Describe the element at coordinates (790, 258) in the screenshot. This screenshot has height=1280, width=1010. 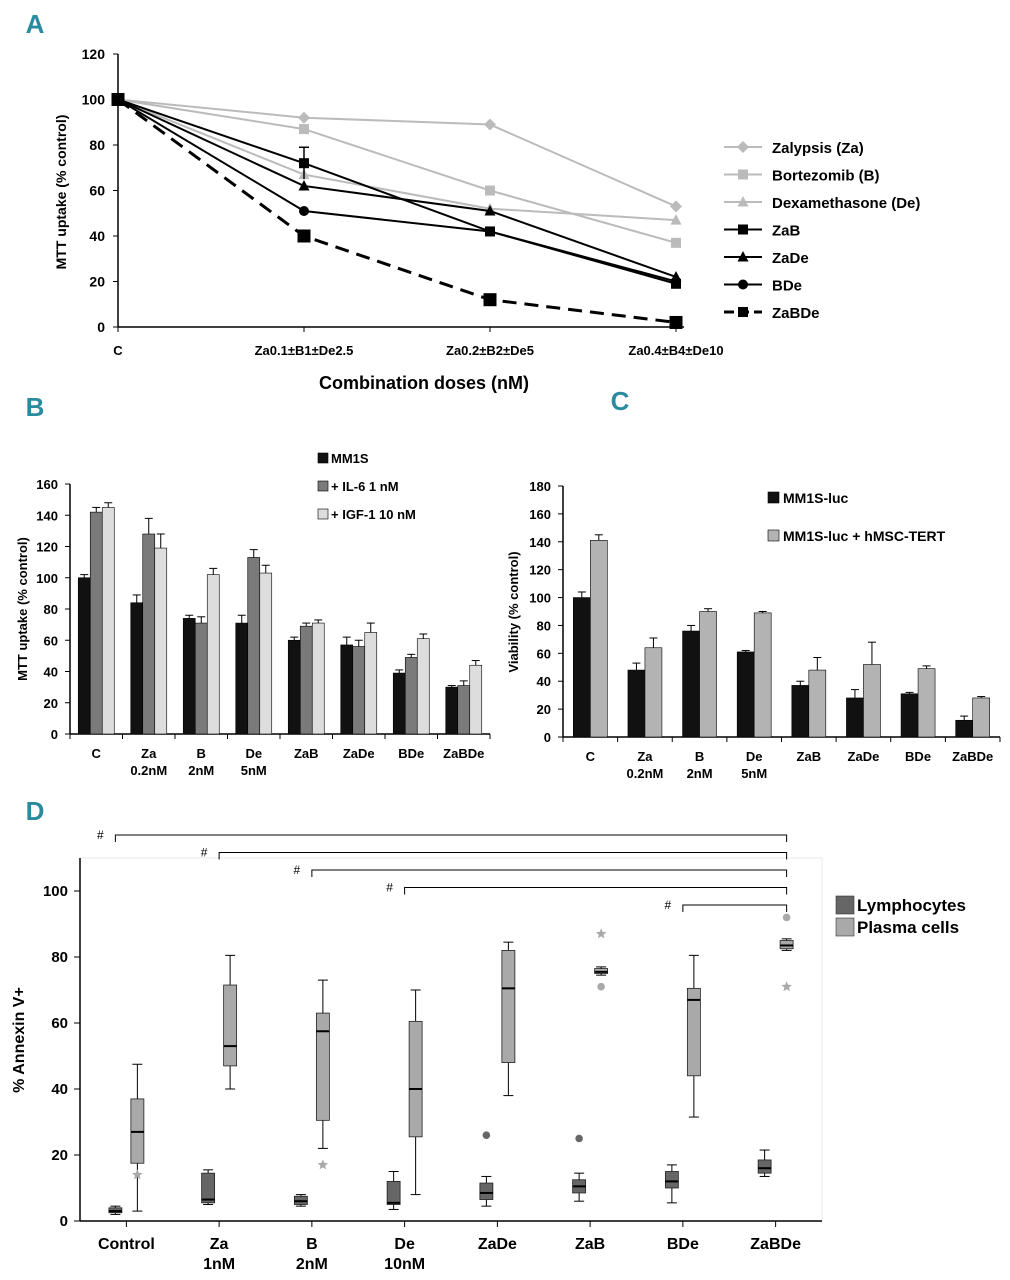
I see `a-legend-label: ZaDe` at that location.